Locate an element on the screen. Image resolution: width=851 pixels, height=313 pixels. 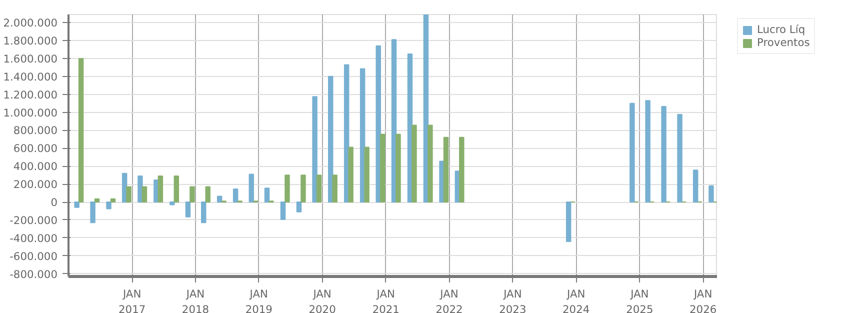
legend-label: Lucro Líq is located at coordinates (781, 29).